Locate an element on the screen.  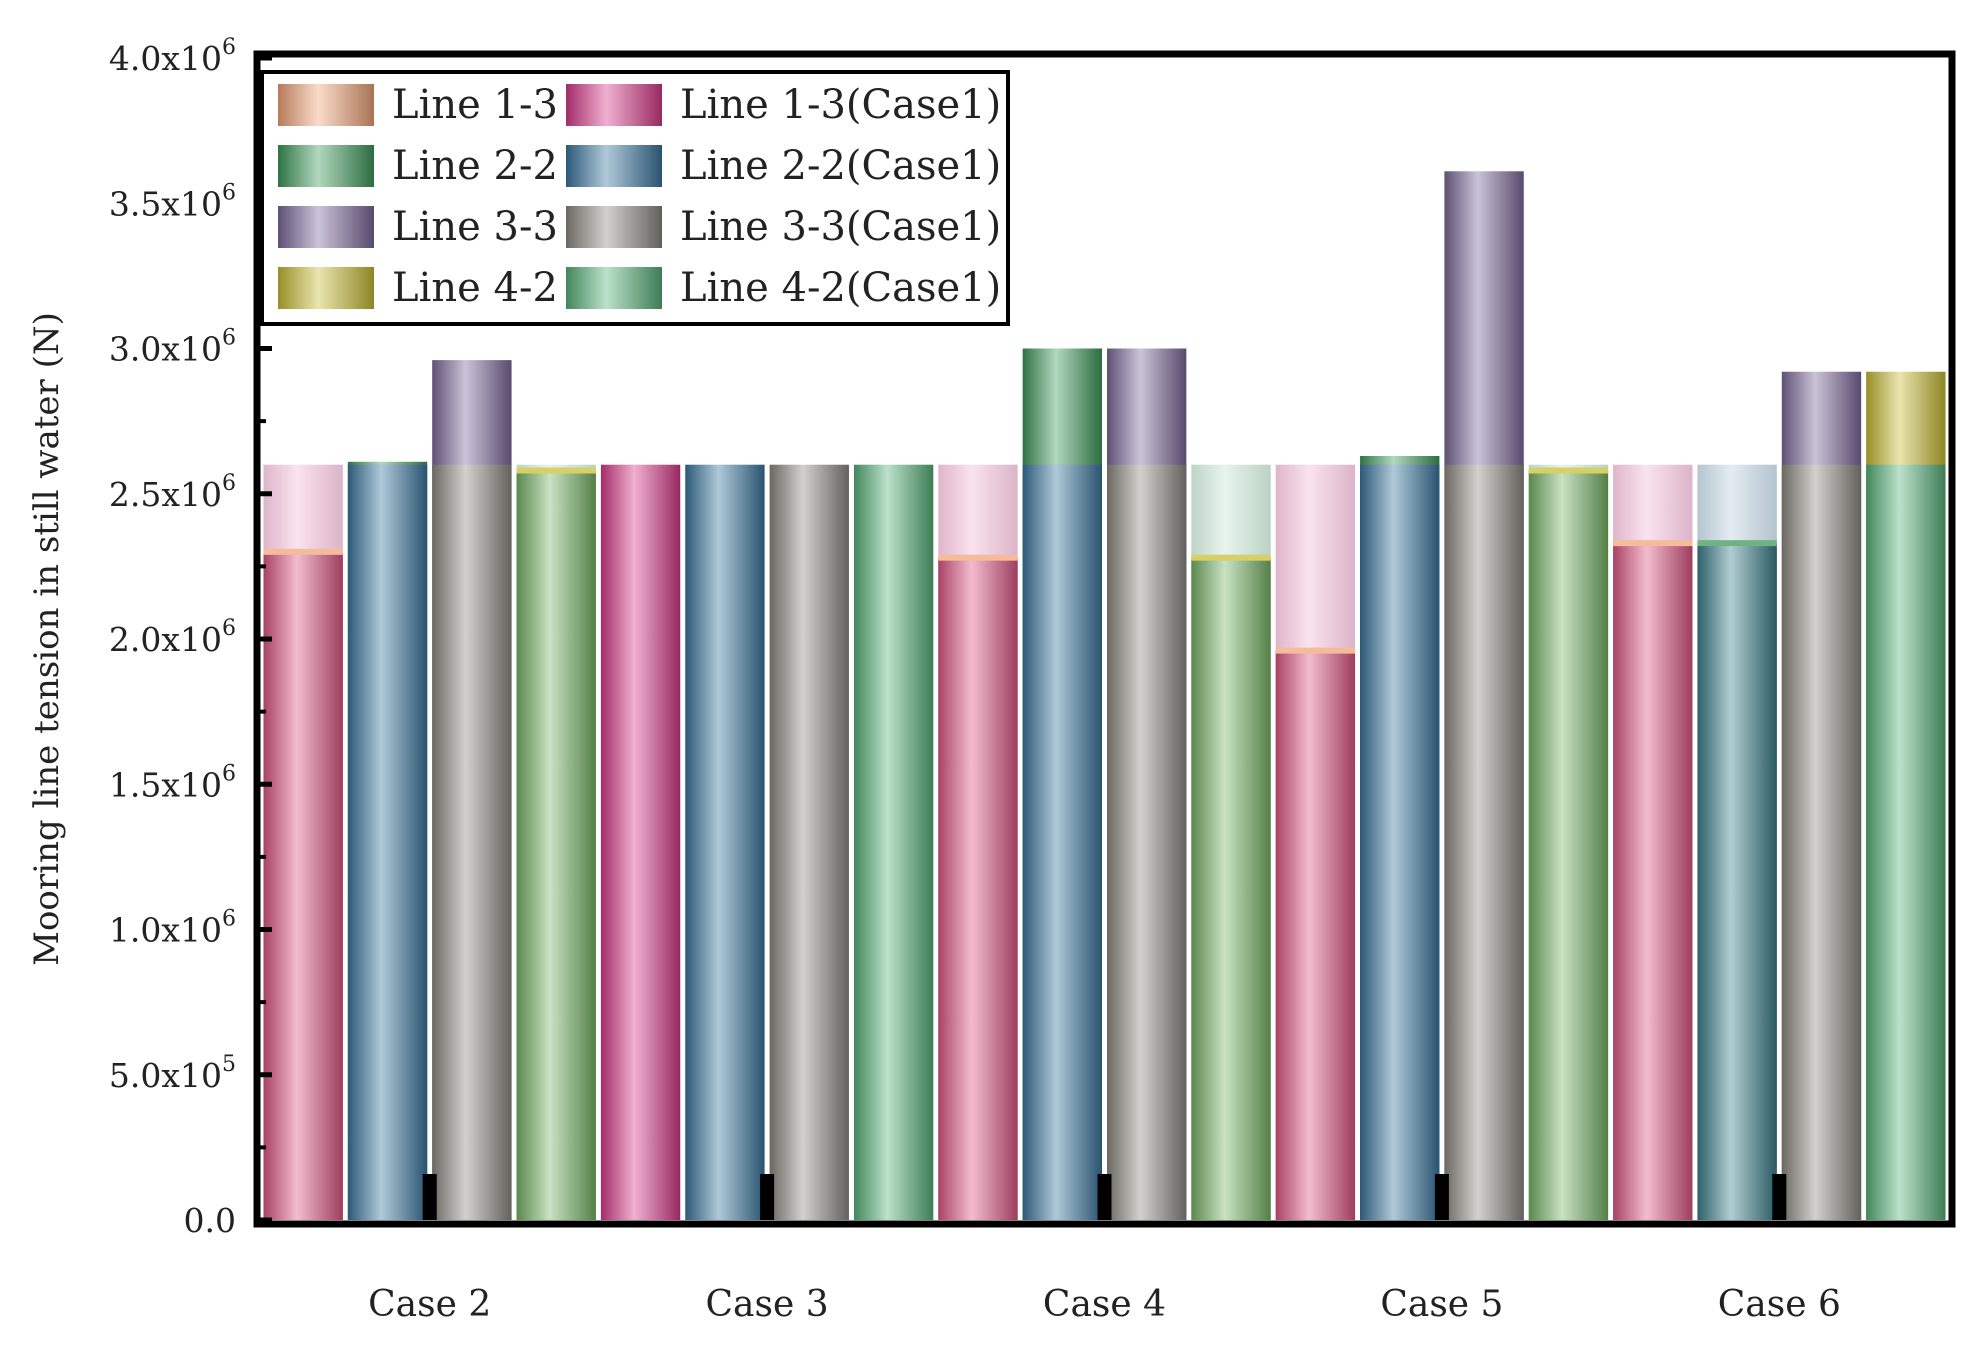
y-tick-label: 2.5x106 is located at coordinates (172, 492).